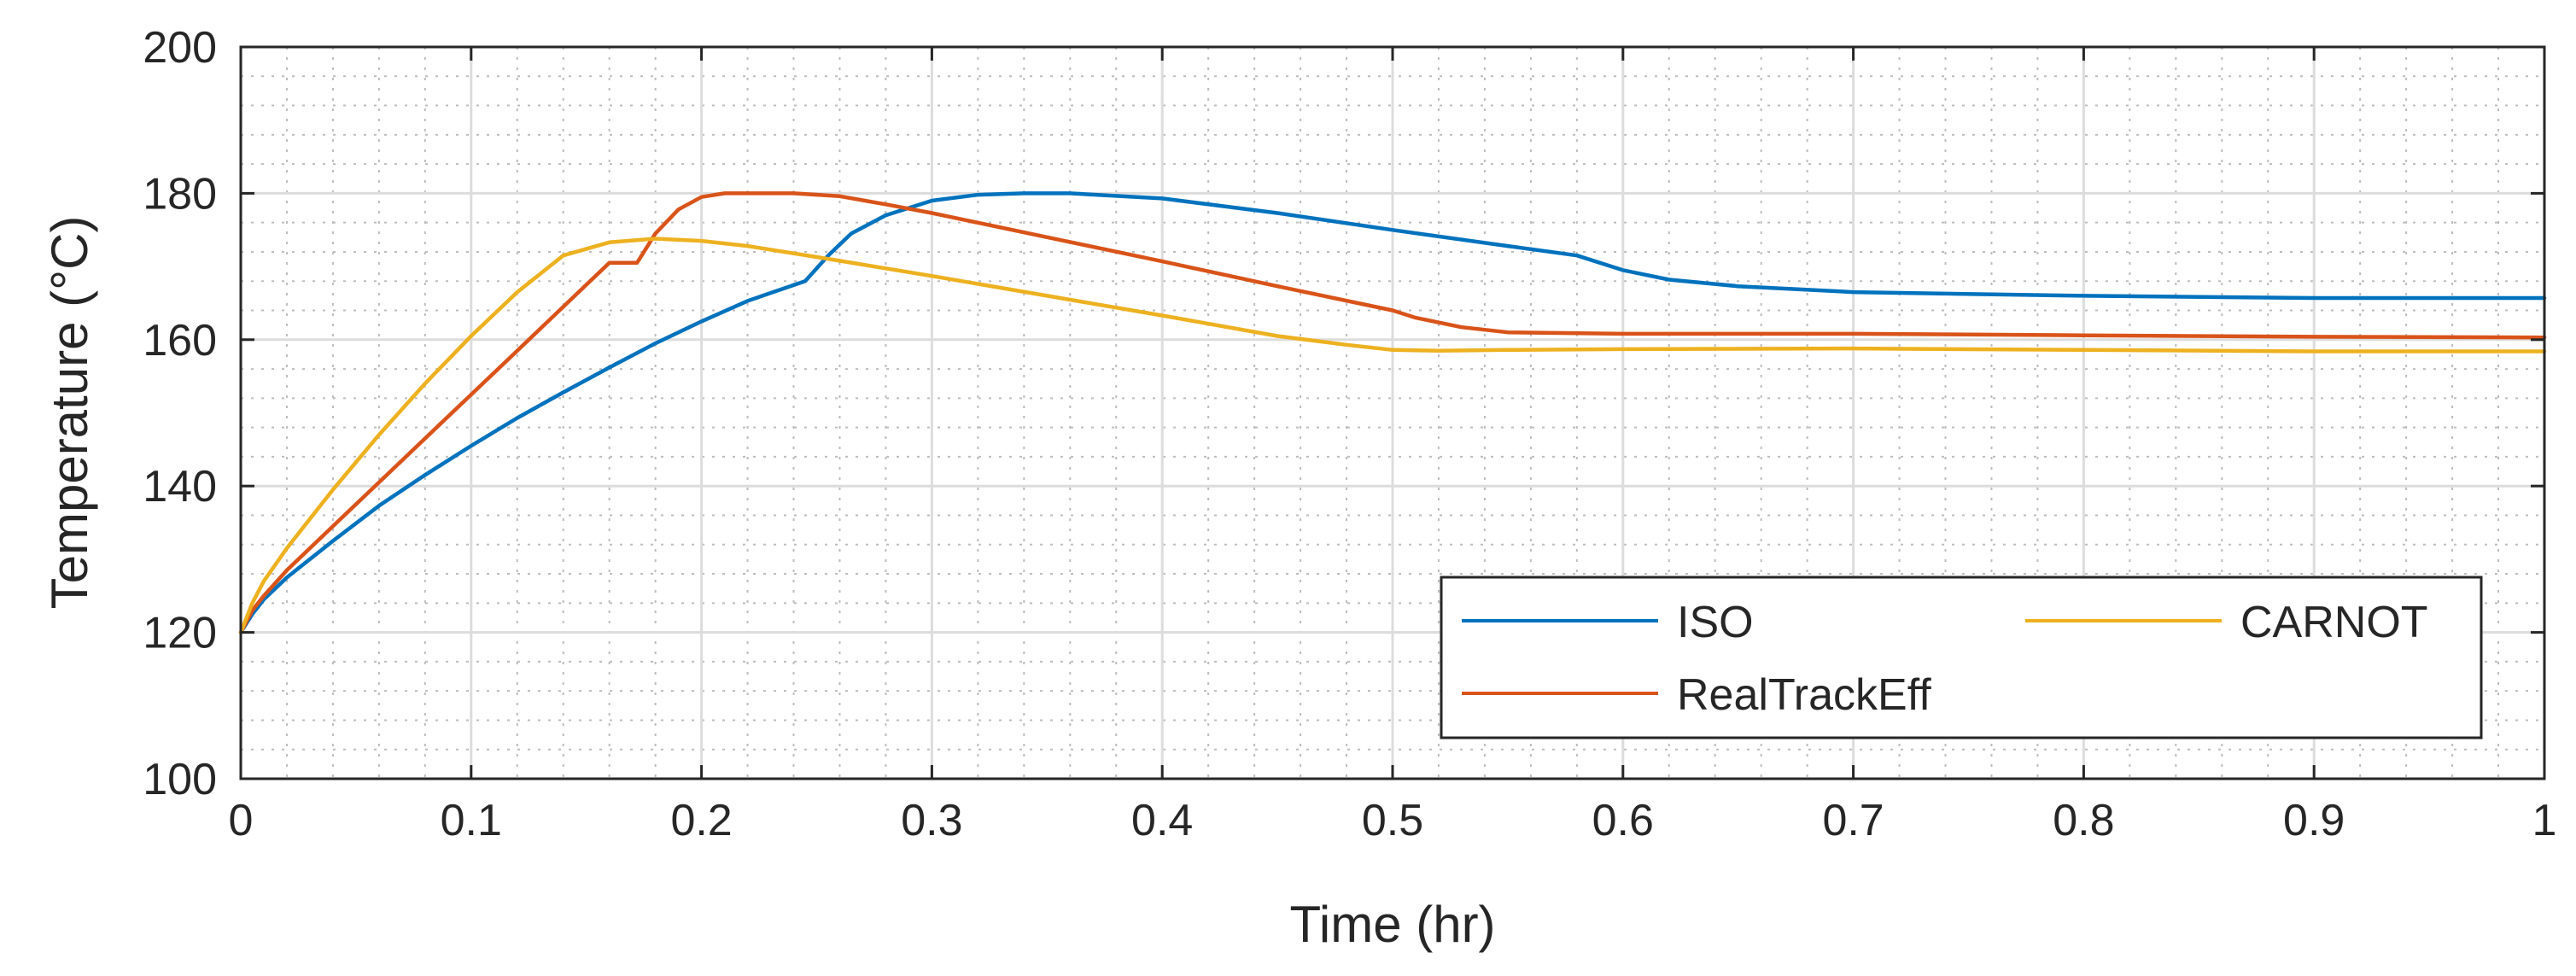  Describe the element at coordinates (1162, 820) in the screenshot. I see `x-tick-label: 0.4` at that location.